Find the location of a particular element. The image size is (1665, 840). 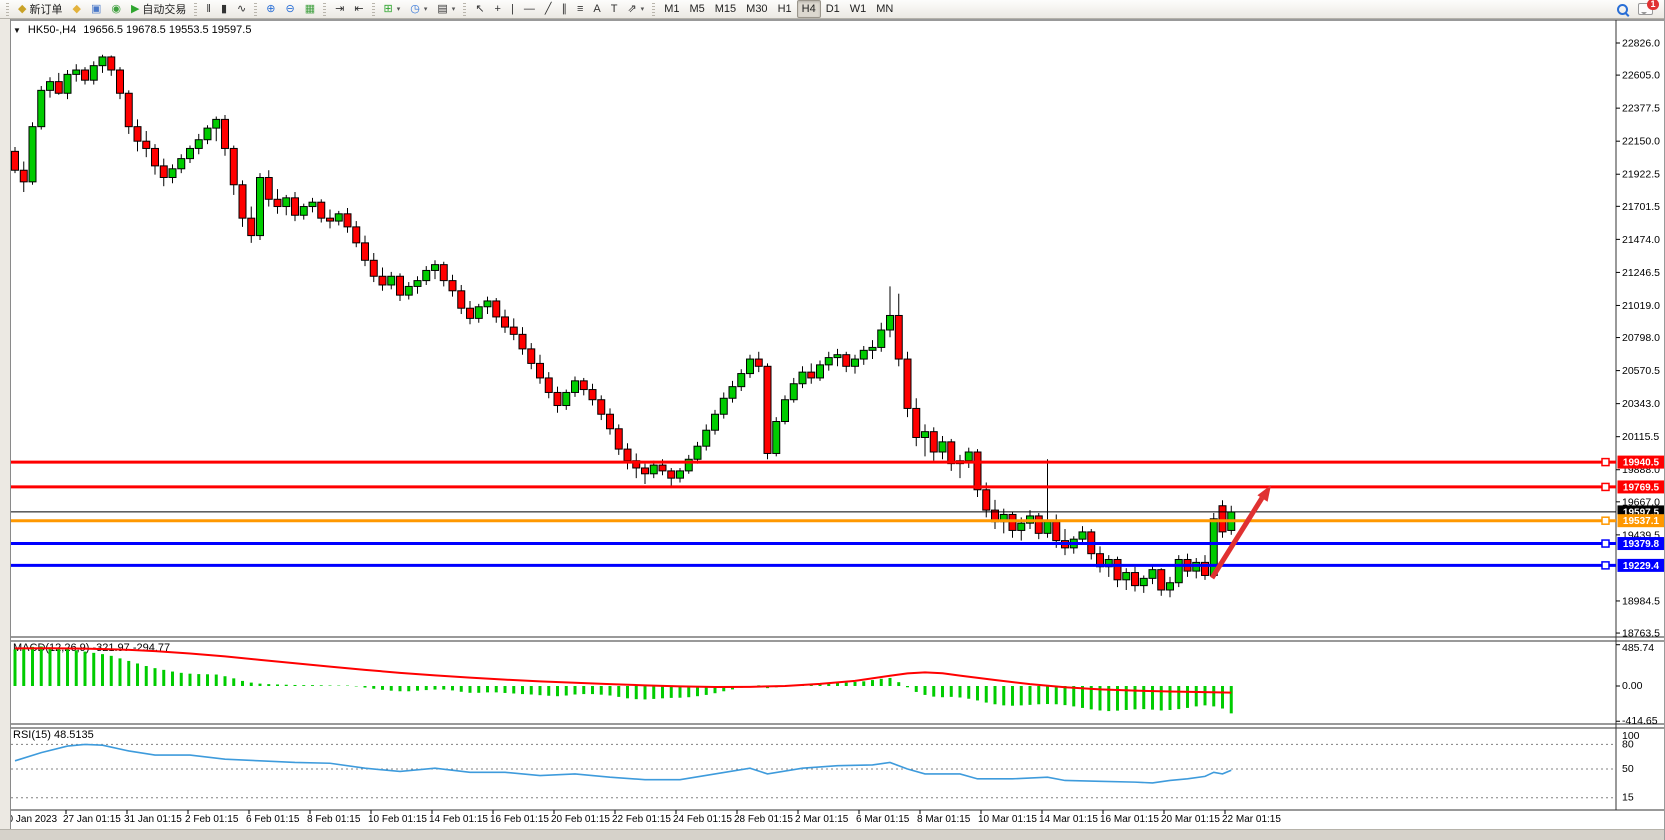

text-icon: A is located at coordinates (597, 8).